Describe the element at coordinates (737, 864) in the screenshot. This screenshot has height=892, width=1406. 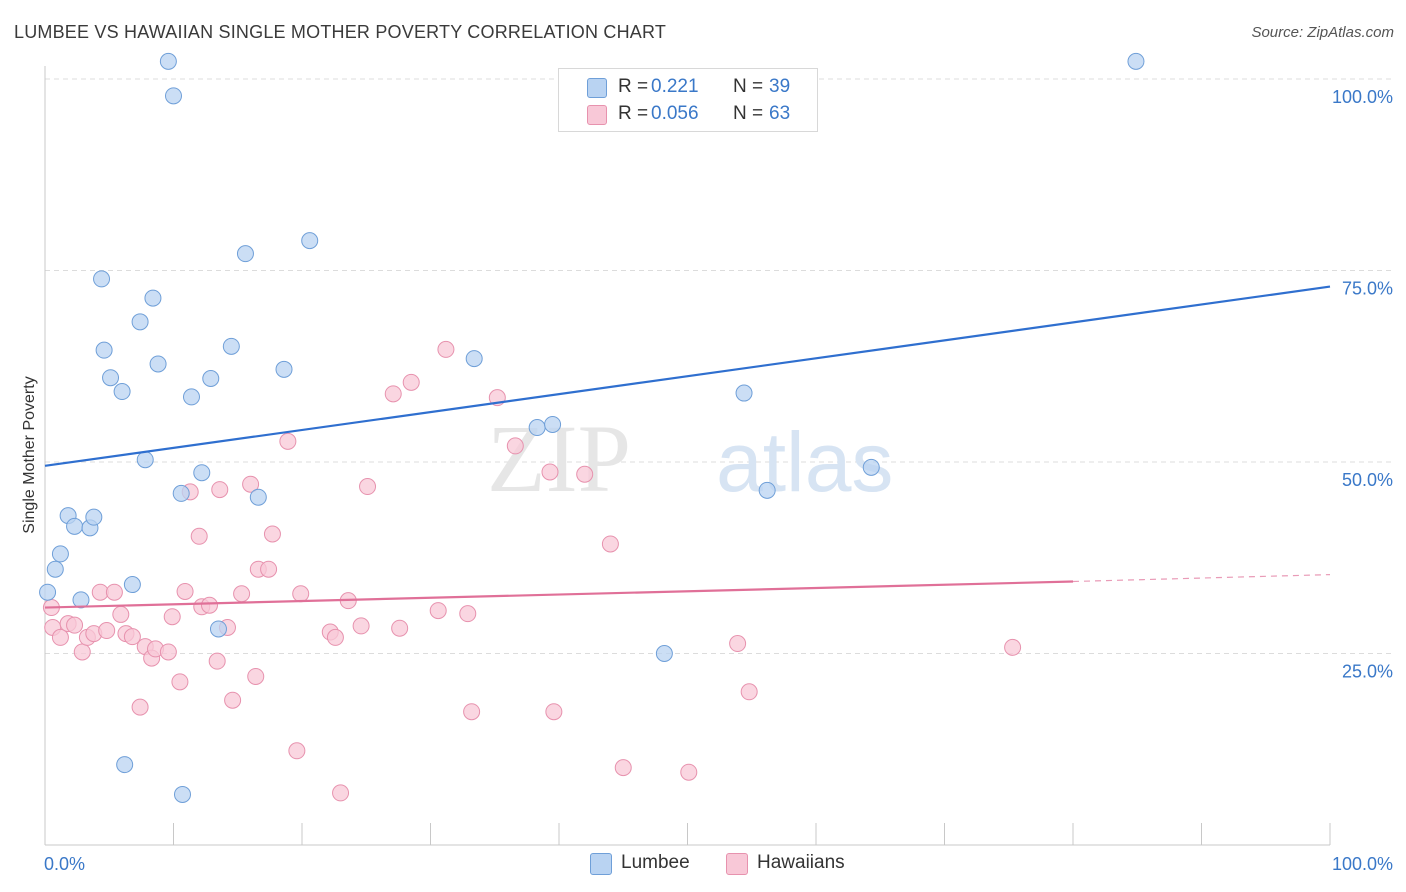
I see `hawaiians-legend-swatch` at that location.